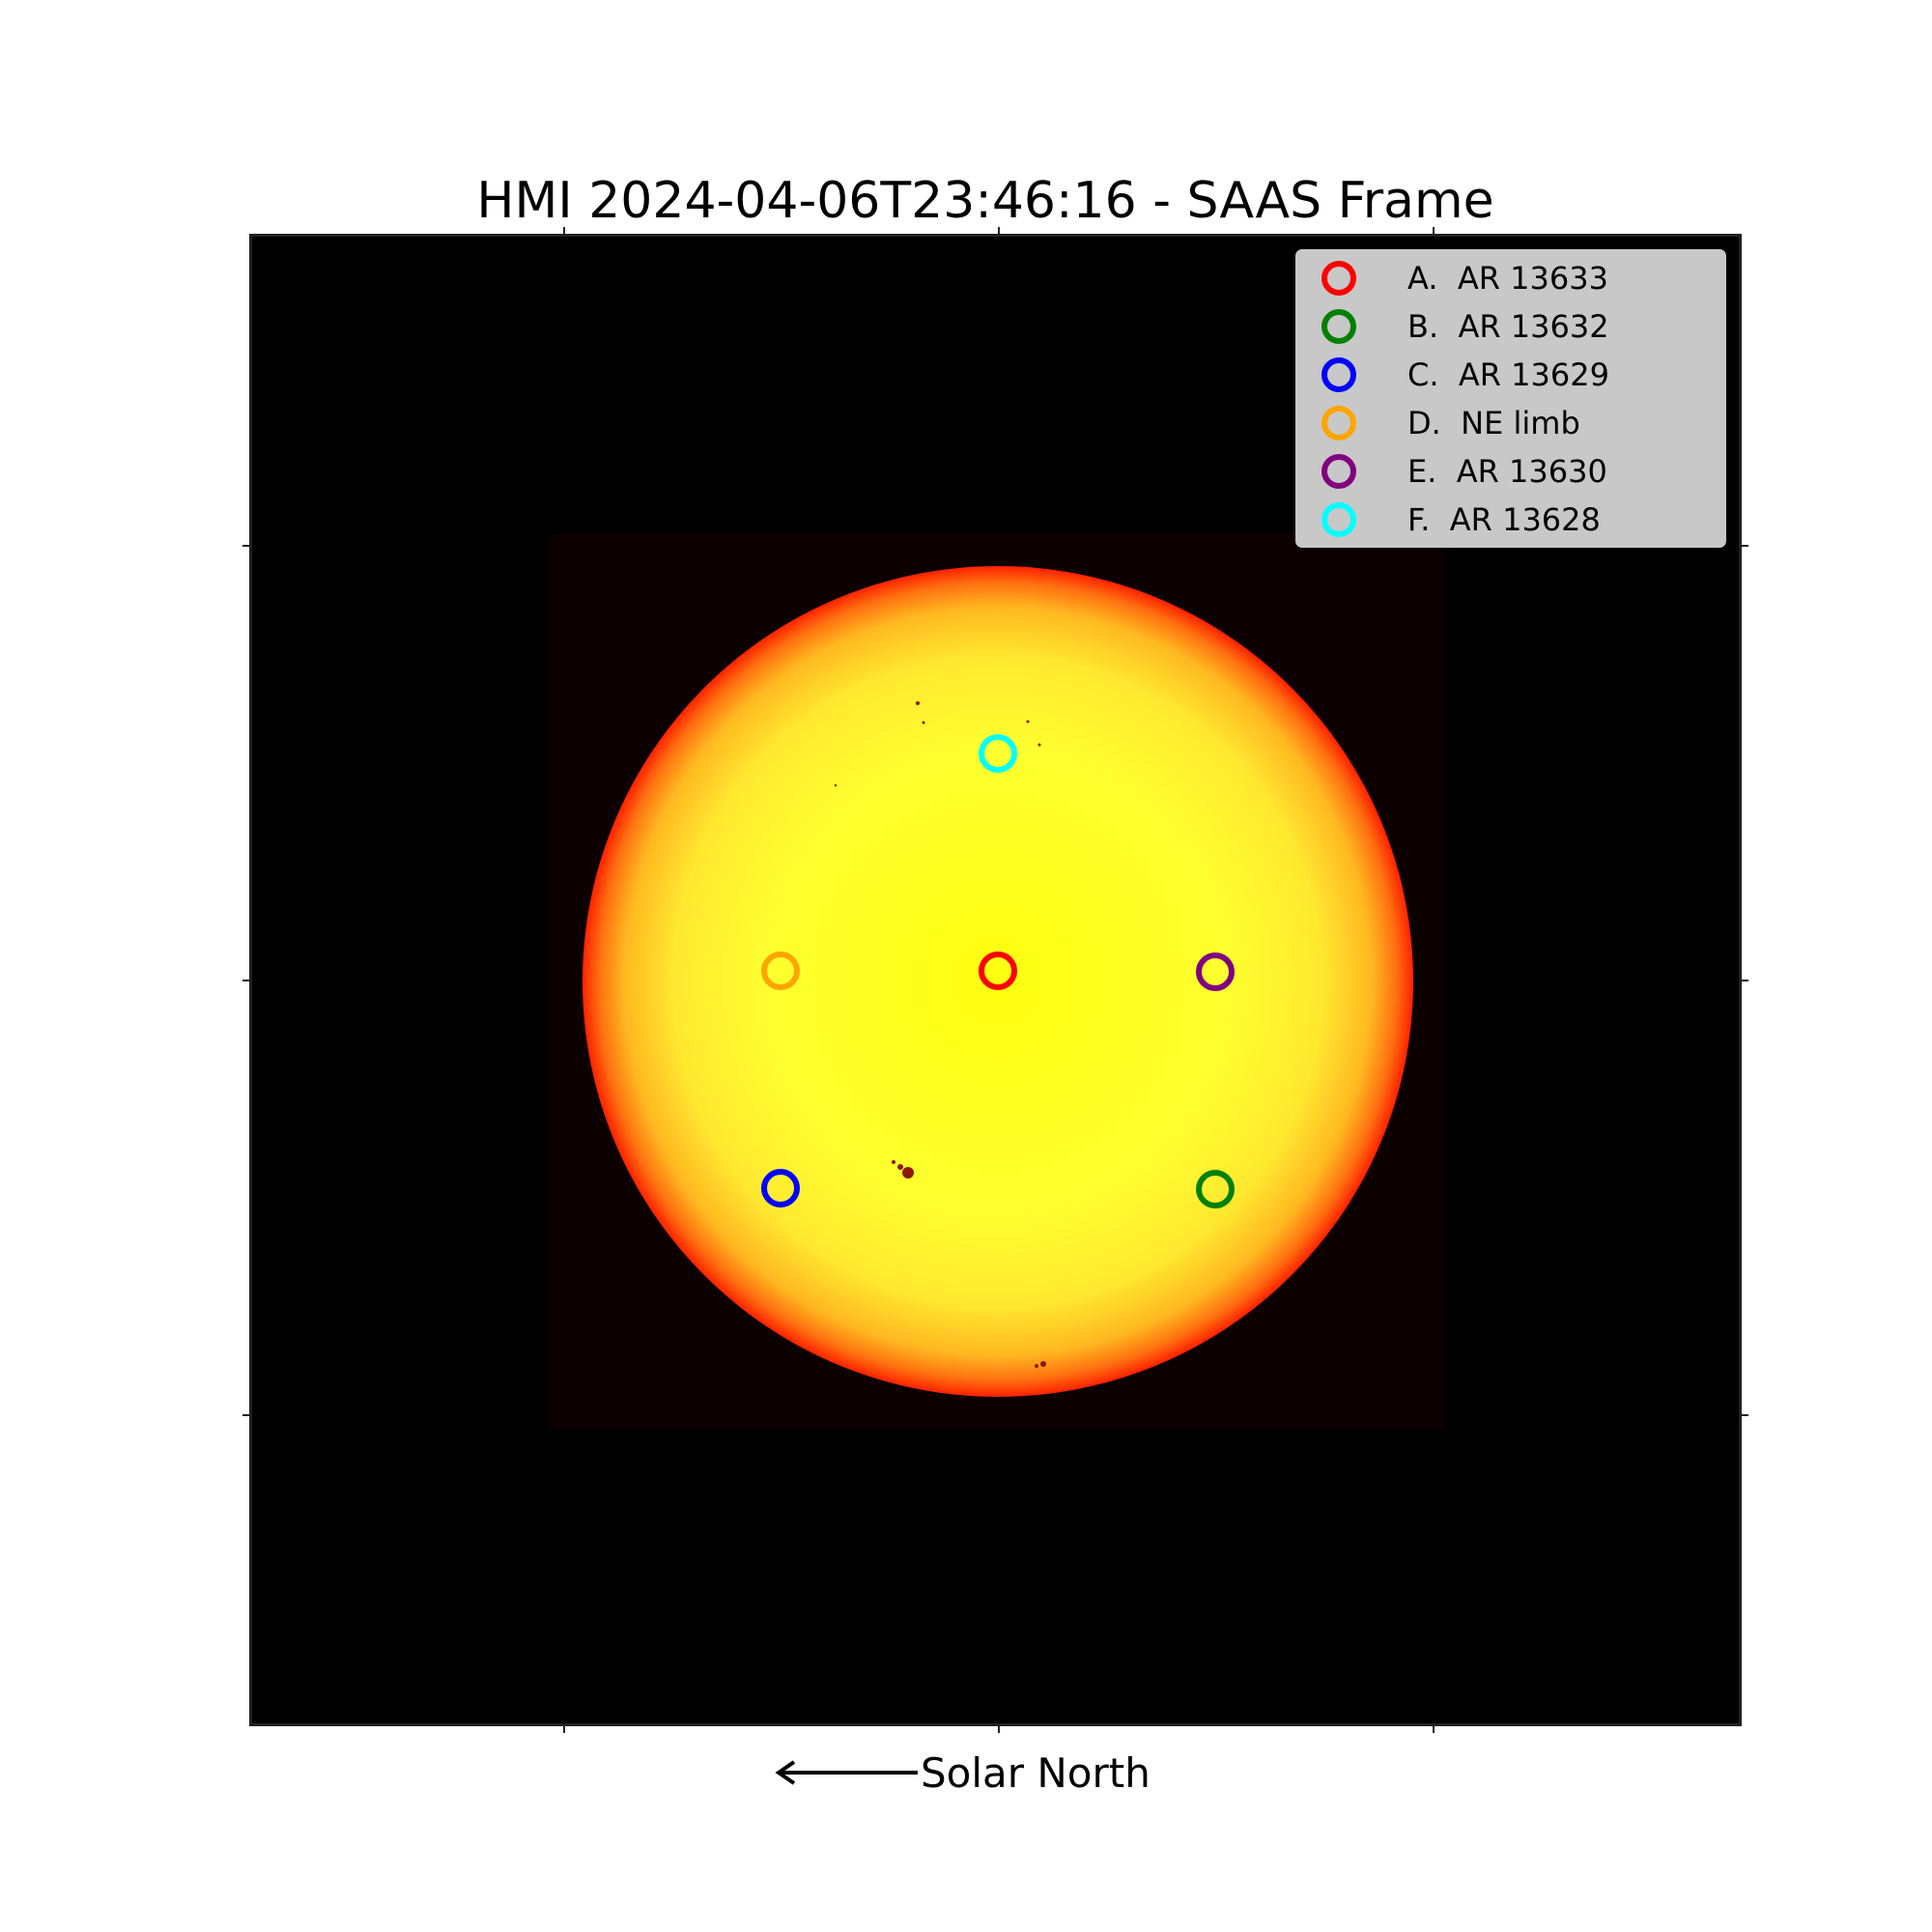 The height and width of the screenshot is (1932, 1932). I want to click on arrow-left-icon, so click(846, 1772).